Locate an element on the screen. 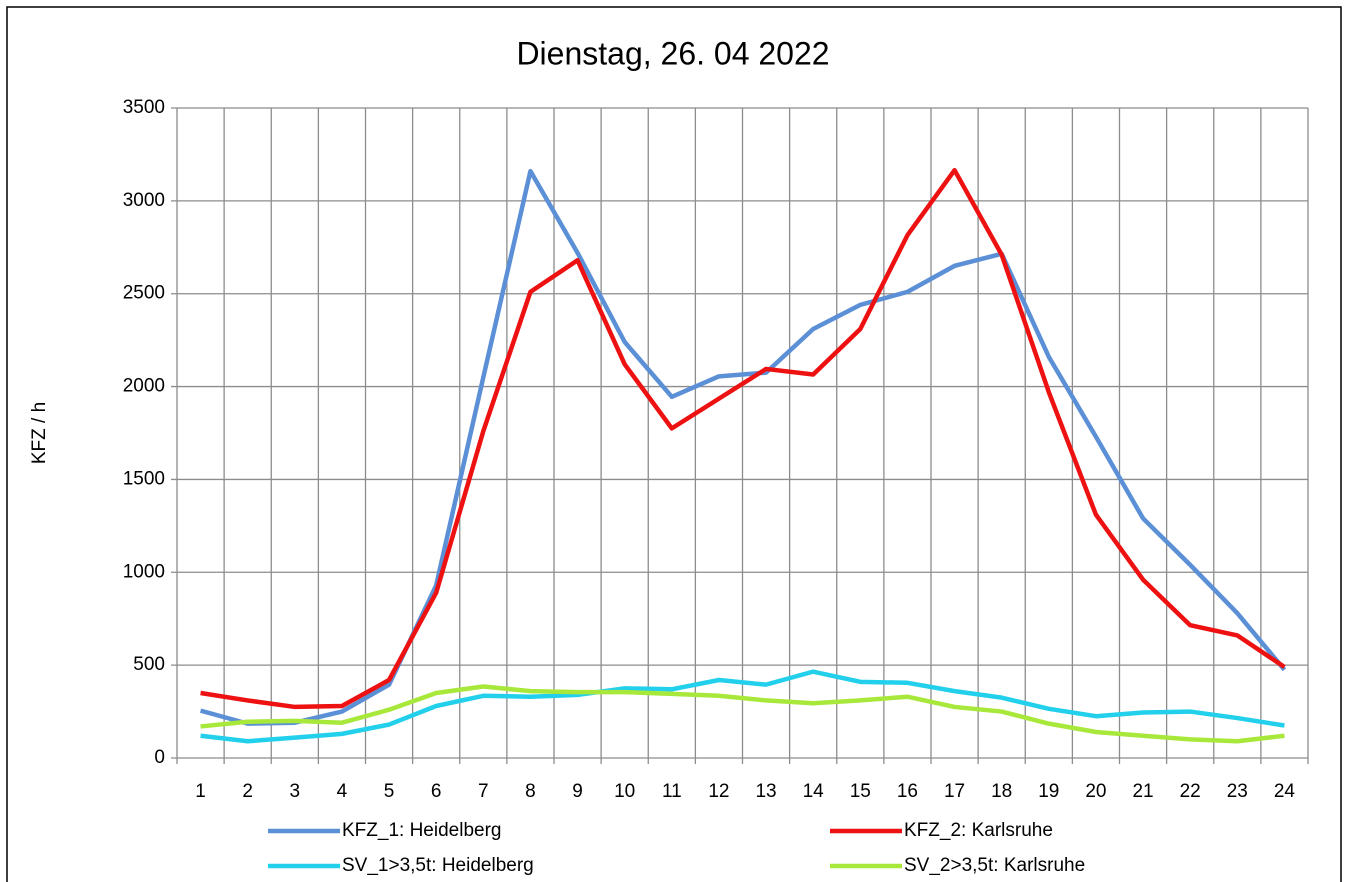  x-tick-label: 11 is located at coordinates (672, 791).